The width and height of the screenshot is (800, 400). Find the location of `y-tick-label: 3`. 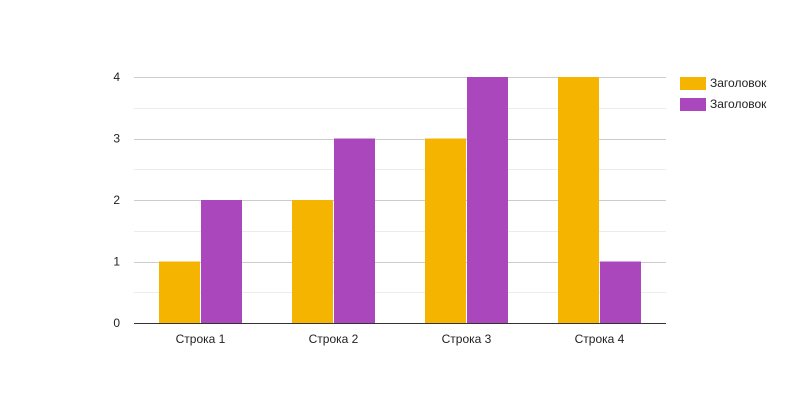

y-tick-label: 3 is located at coordinates (116, 139).